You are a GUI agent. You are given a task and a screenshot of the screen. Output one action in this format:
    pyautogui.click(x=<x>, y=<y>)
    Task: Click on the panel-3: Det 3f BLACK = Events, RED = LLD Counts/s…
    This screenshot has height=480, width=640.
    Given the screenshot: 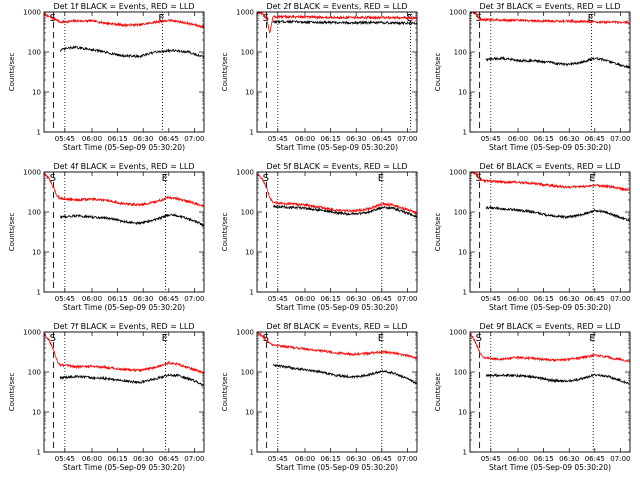 What is the action you would take?
    pyautogui.click(x=532, y=77)
    